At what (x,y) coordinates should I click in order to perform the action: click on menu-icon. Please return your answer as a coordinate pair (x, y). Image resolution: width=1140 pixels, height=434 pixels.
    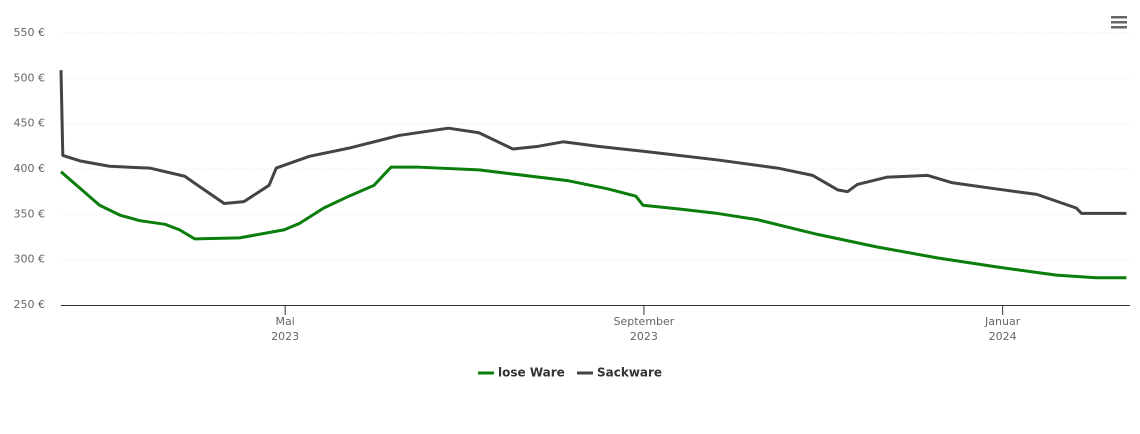
    Looking at the image, I should click on (1119, 22).